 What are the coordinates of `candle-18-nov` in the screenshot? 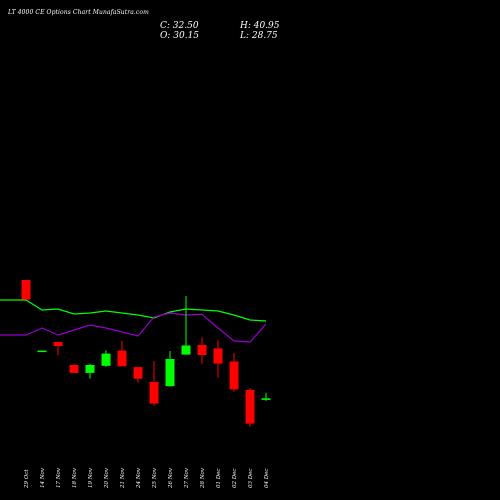 It's located at (74, 368).